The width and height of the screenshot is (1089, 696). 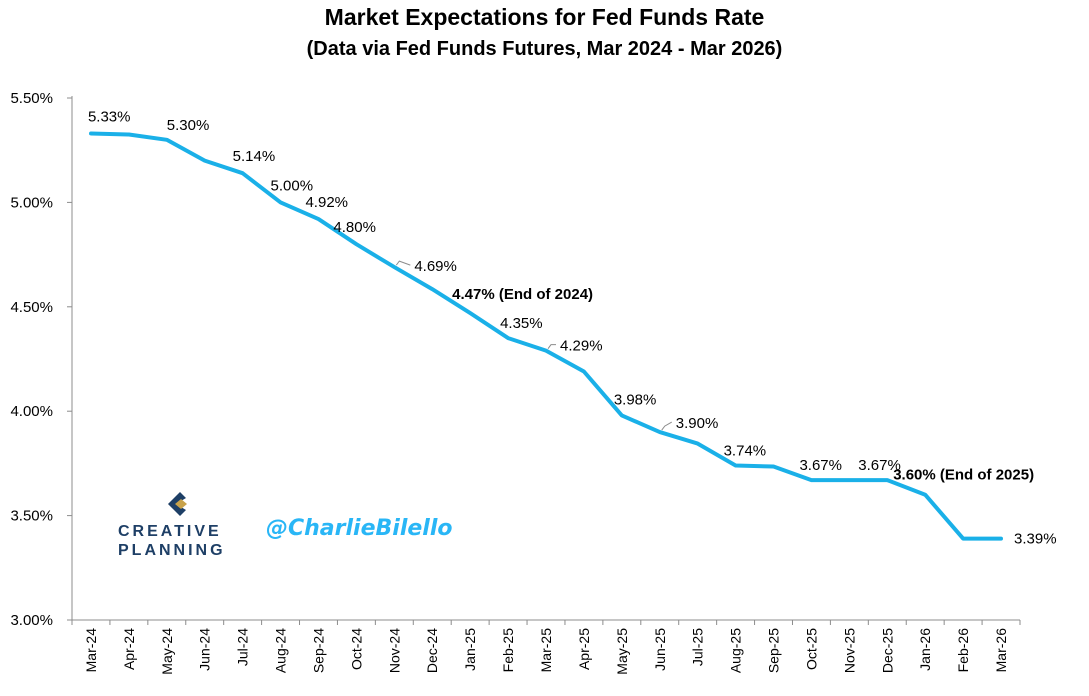 I want to click on creative-planning-logo: CREATIVE PLANNING, so click(x=183, y=523).